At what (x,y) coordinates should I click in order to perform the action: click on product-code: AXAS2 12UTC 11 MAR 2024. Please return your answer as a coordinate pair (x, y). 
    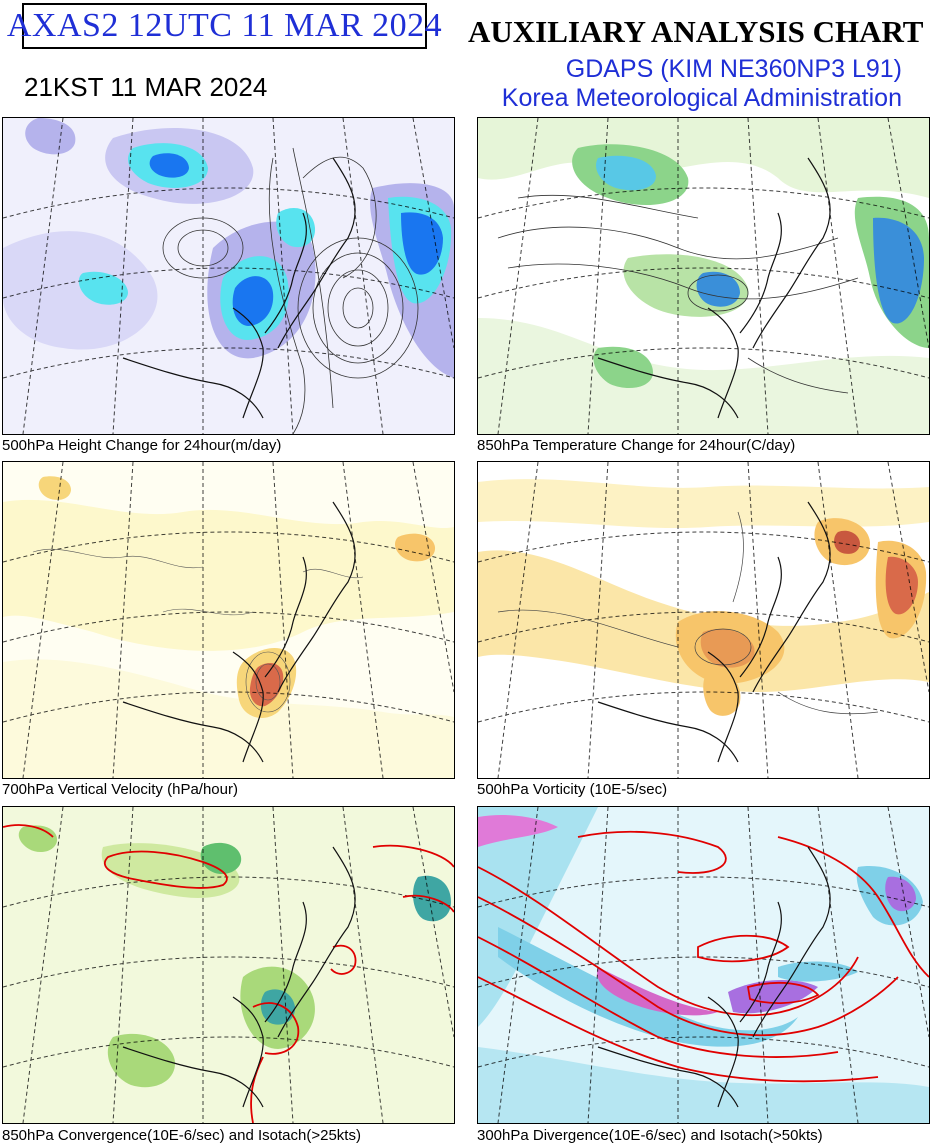
    Looking at the image, I should click on (224, 25).